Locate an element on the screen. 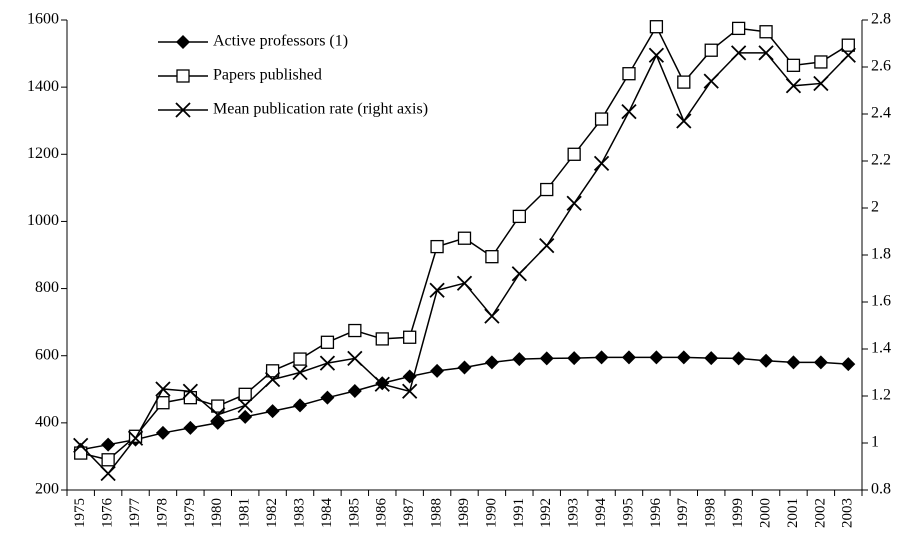 The width and height of the screenshot is (919, 545). x-tick-label: 1989 is located at coordinates (464, 513).